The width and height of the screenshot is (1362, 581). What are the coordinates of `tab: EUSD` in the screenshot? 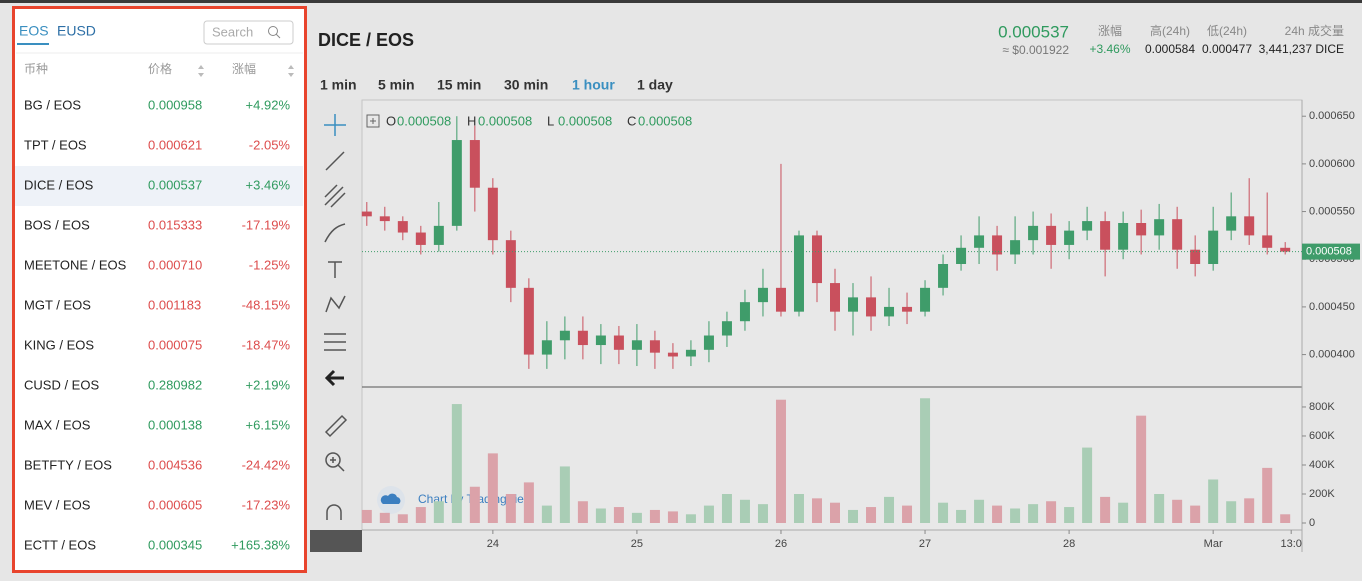 It's located at (76, 31).